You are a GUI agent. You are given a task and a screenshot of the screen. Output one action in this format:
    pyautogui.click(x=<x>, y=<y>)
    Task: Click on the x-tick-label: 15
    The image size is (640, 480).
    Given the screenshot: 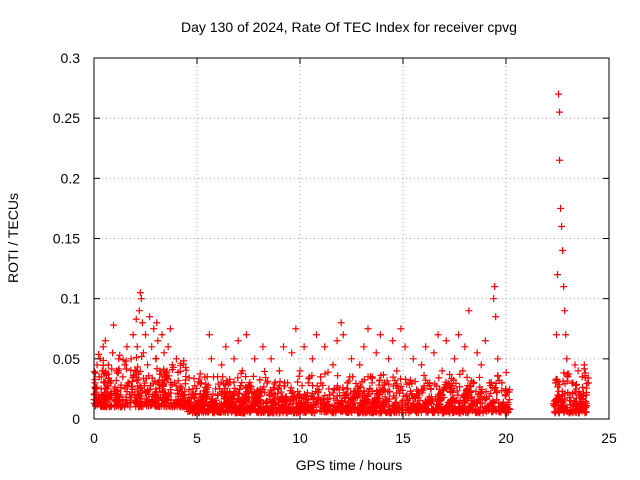 What is the action you would take?
    pyautogui.click(x=403, y=438)
    